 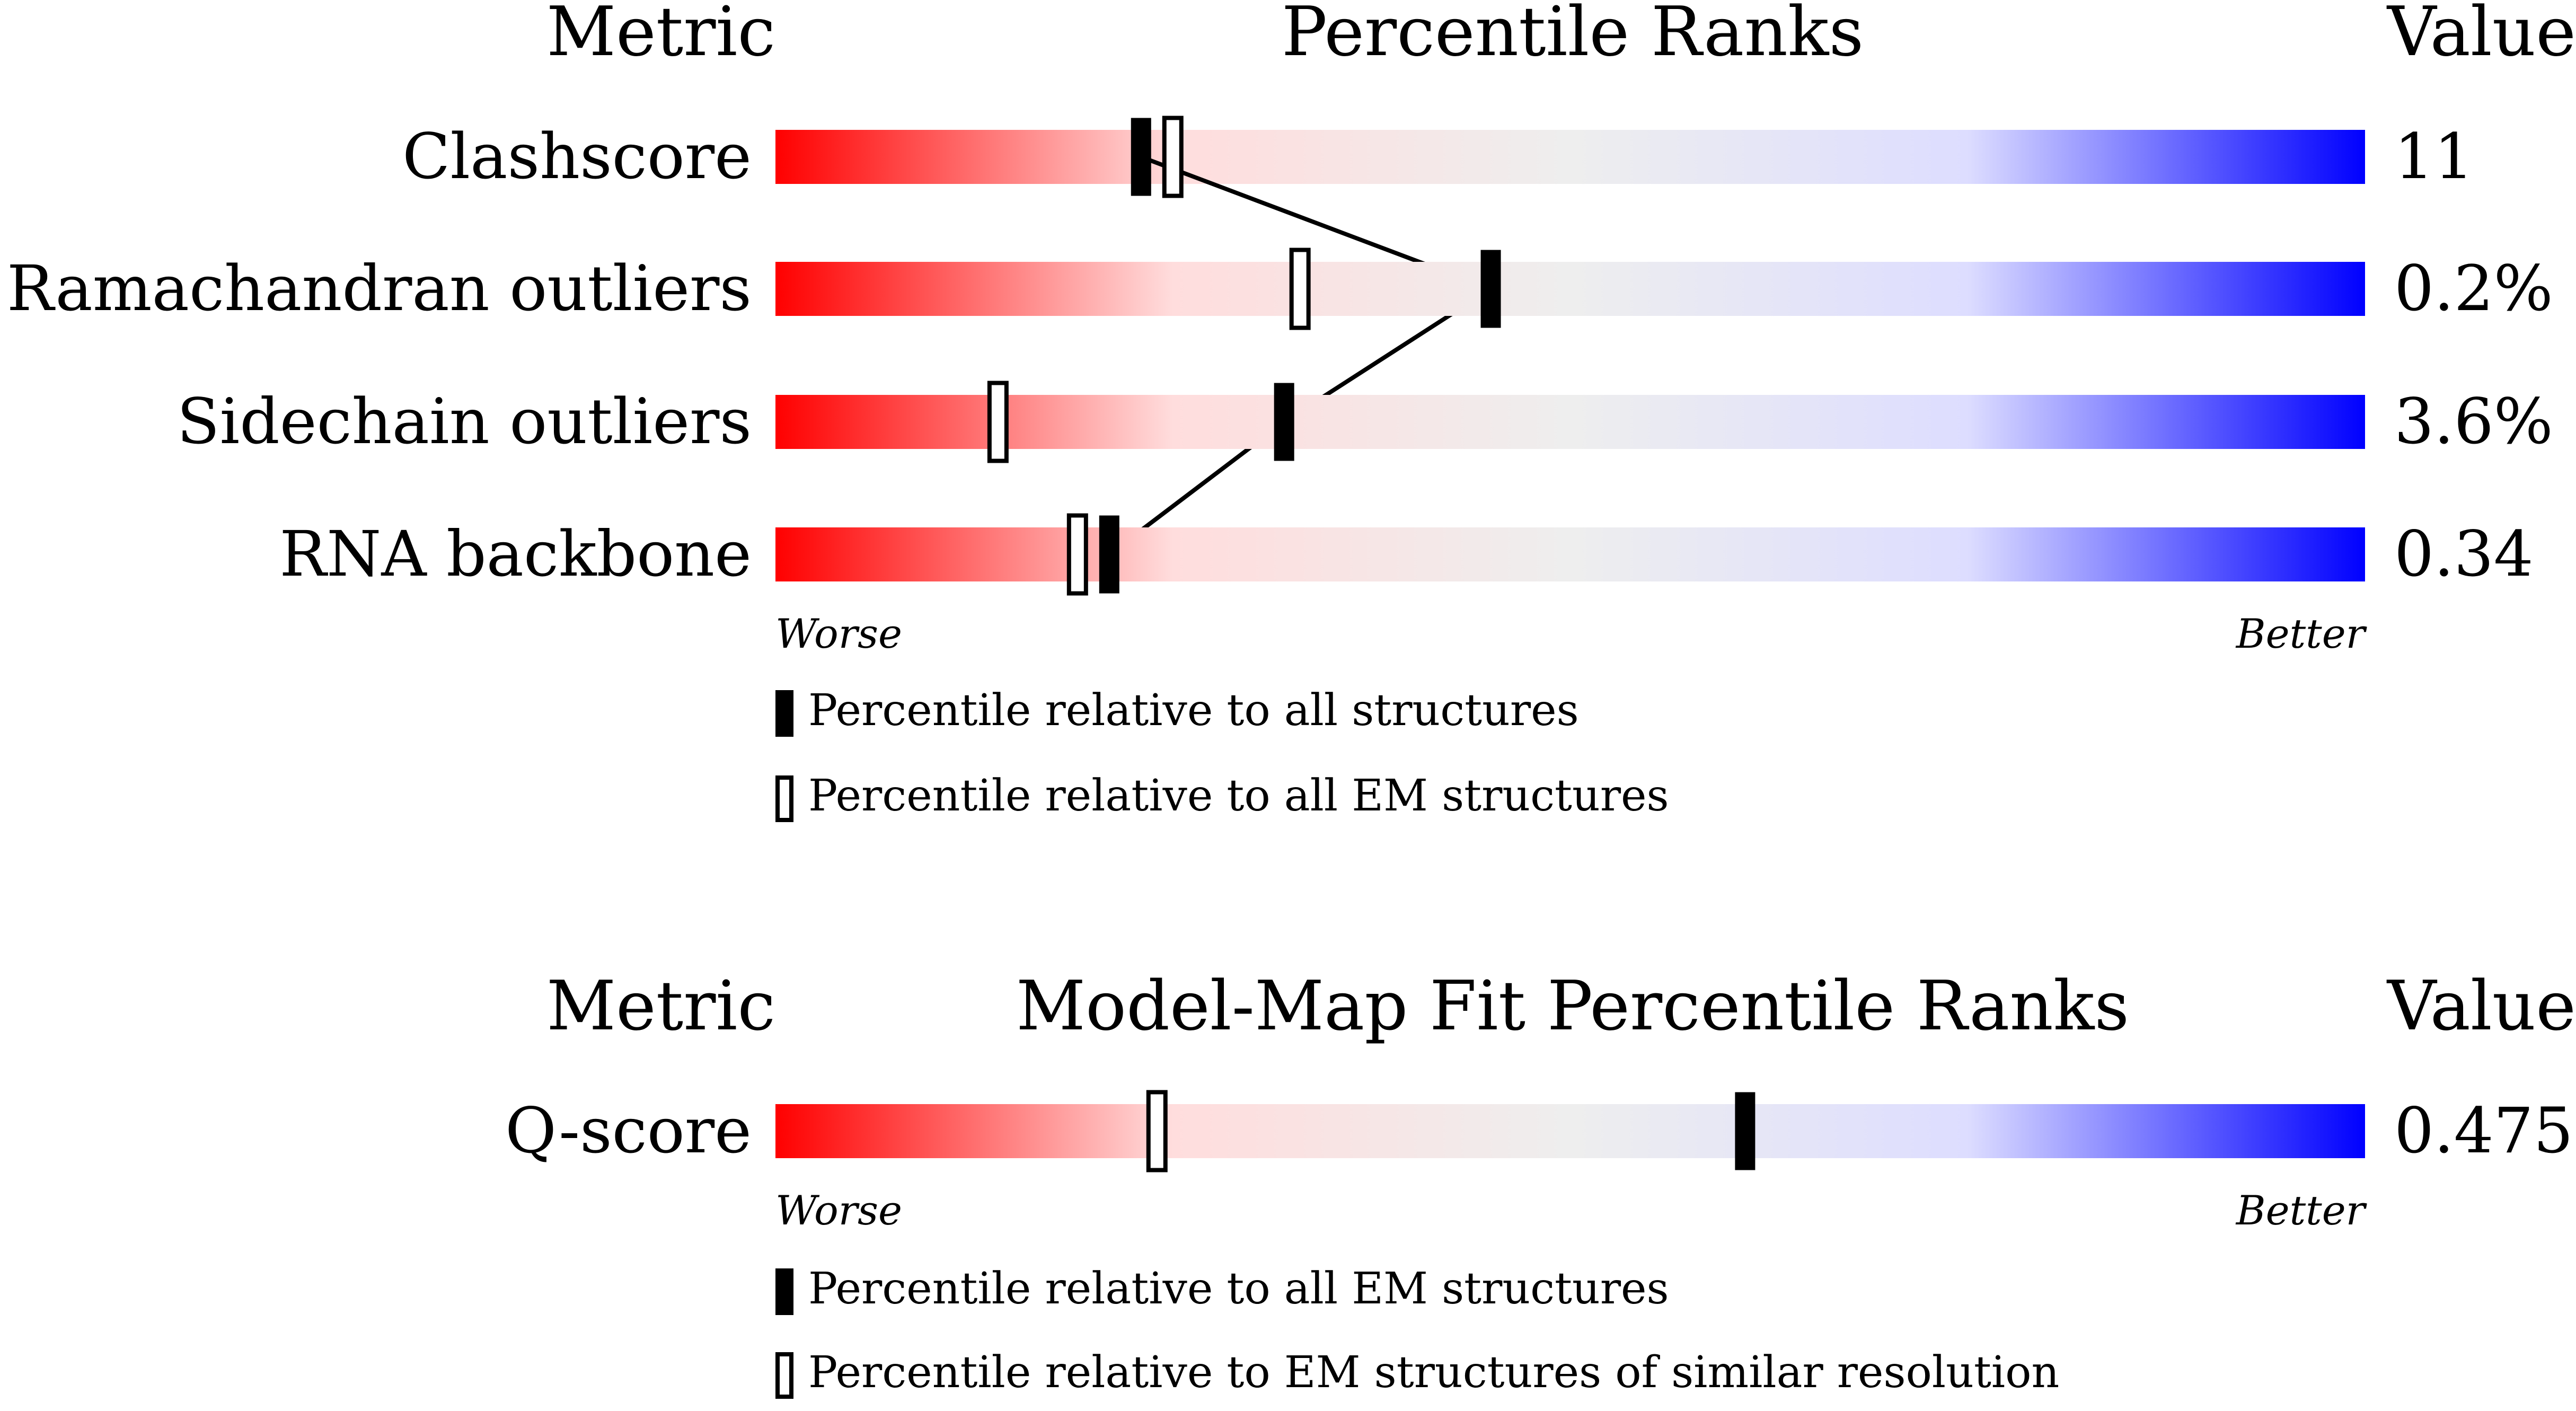 I want to click on metric-value: 11, so click(x=2434, y=156).